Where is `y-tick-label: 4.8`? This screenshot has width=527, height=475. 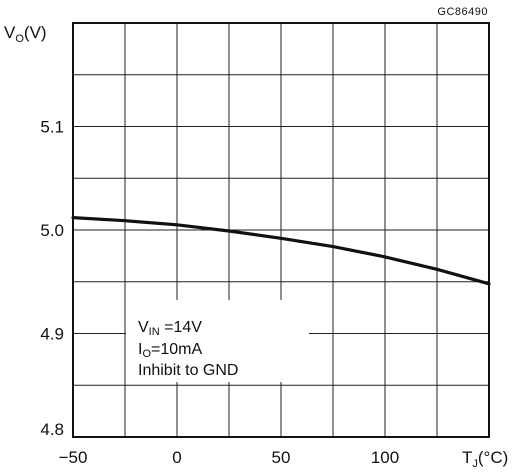 y-tick-label: 4.8 is located at coordinates (52, 429).